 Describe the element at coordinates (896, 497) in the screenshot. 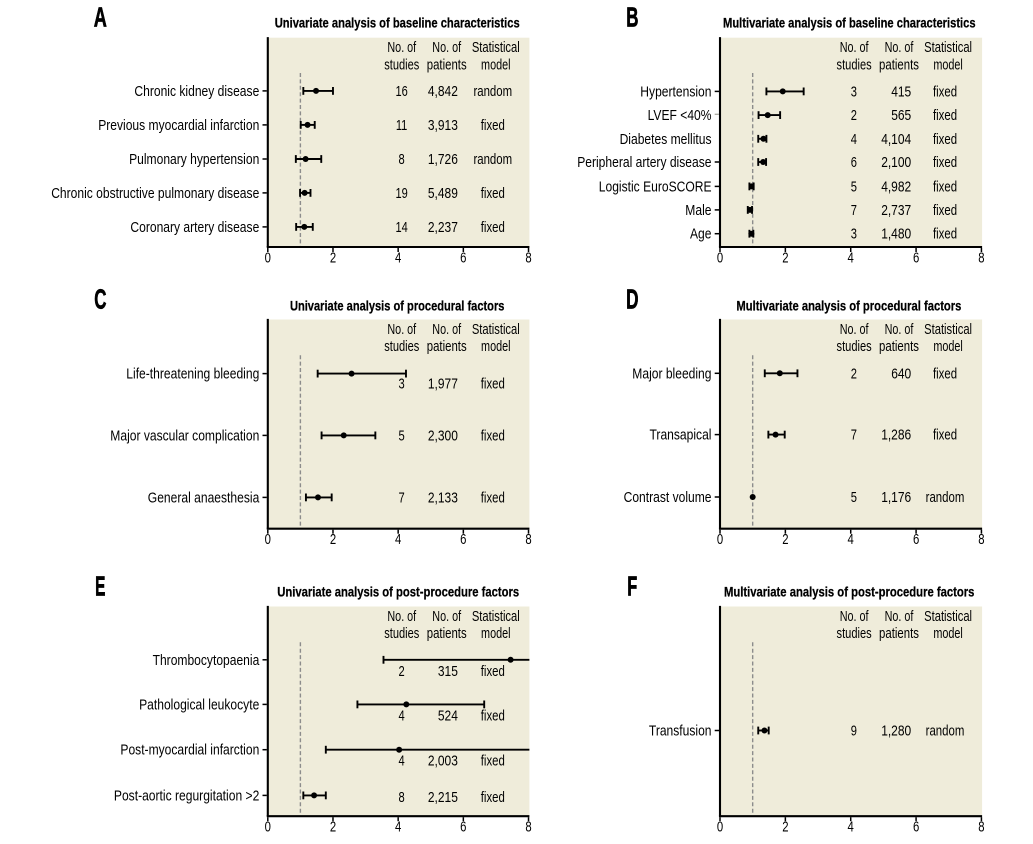

I see `svg-text: 1,176` at that location.